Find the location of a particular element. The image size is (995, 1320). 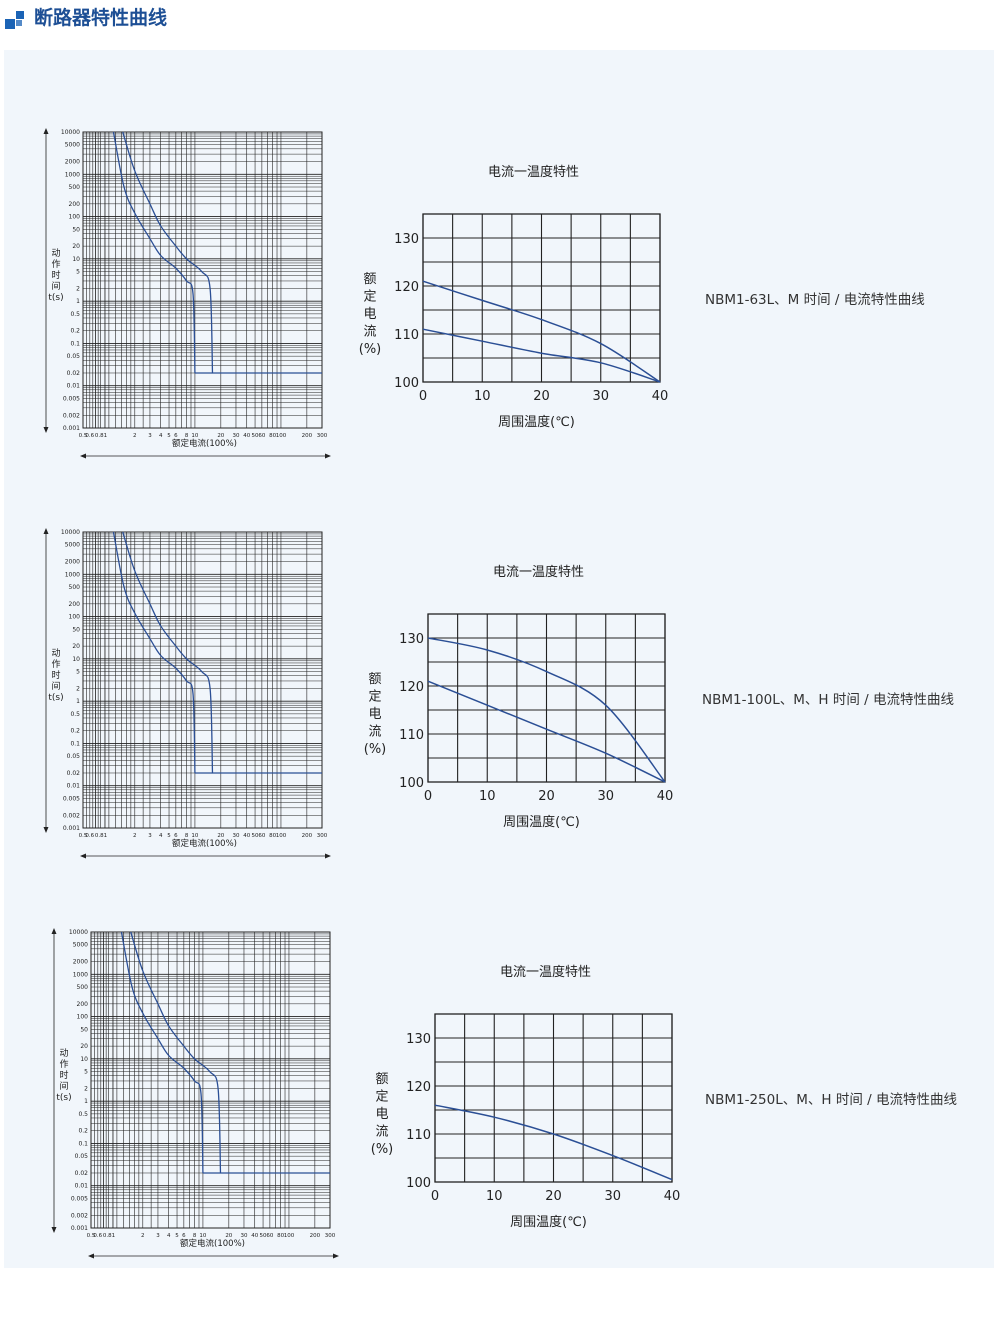

caption-nbm1-100: NBM1-100L、M、H 时间 / 电流特性曲线 is located at coordinates (828, 700).